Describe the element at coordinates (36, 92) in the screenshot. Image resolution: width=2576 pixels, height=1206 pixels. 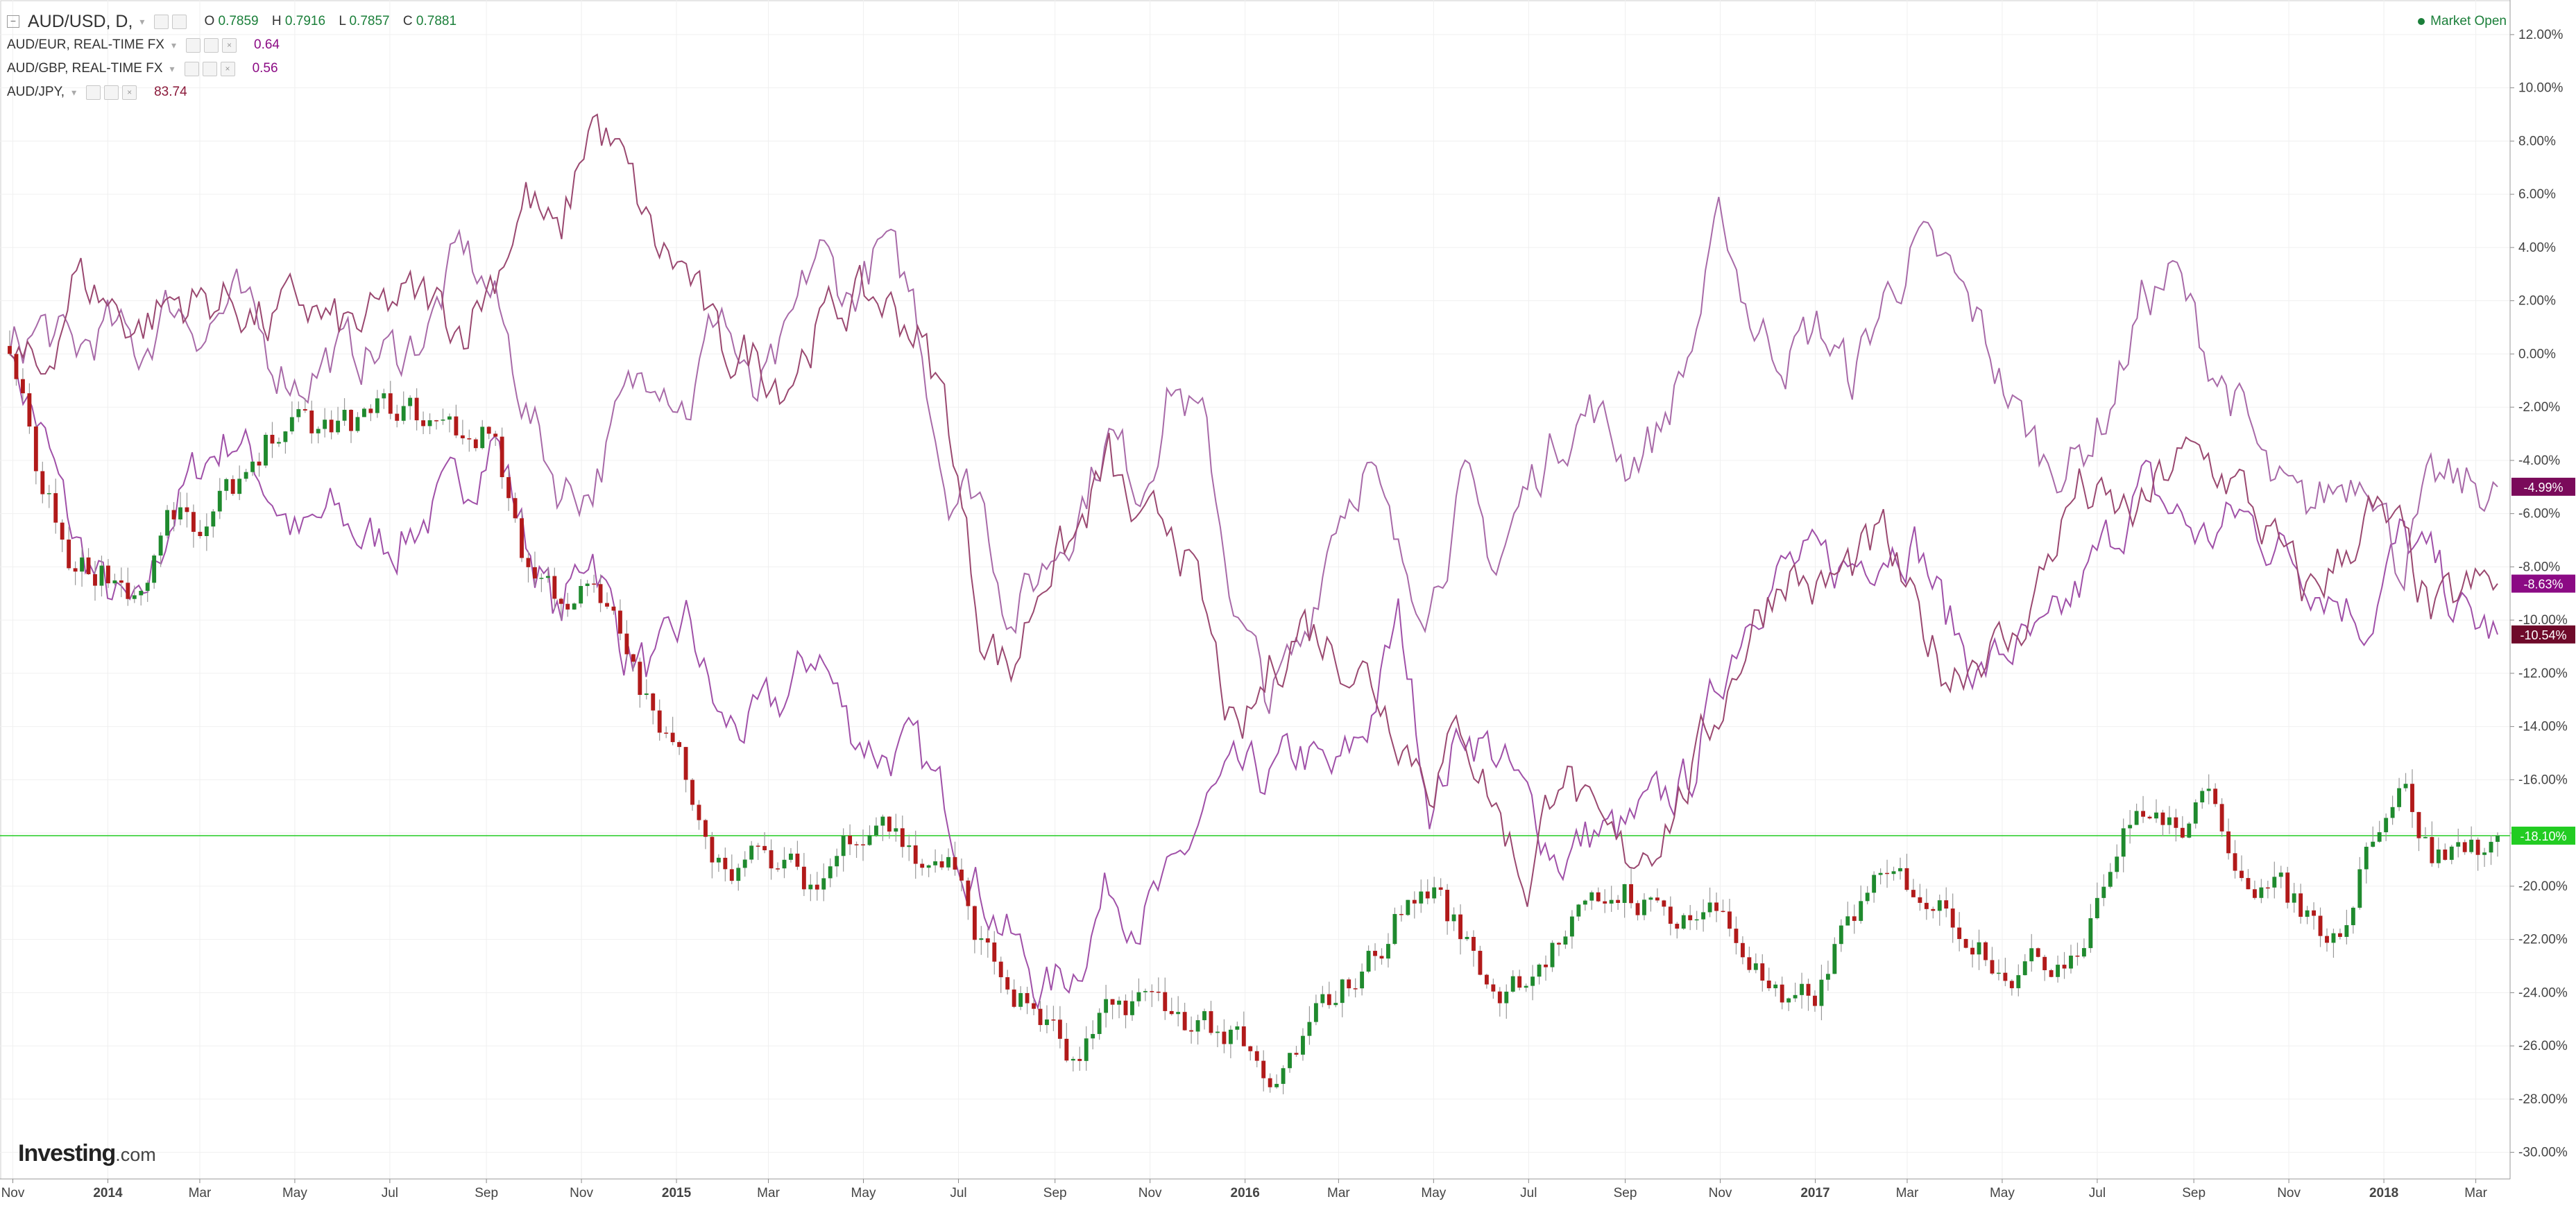
I see `legend-label-aud-jpy: AUD/JPY,` at that location.